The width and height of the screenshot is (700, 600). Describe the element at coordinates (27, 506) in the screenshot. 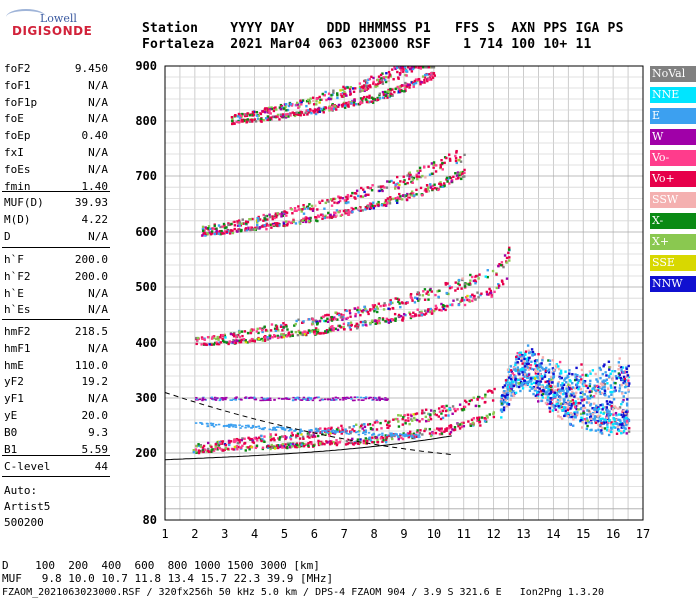

I see `auto-artist: Artist5` at that location.